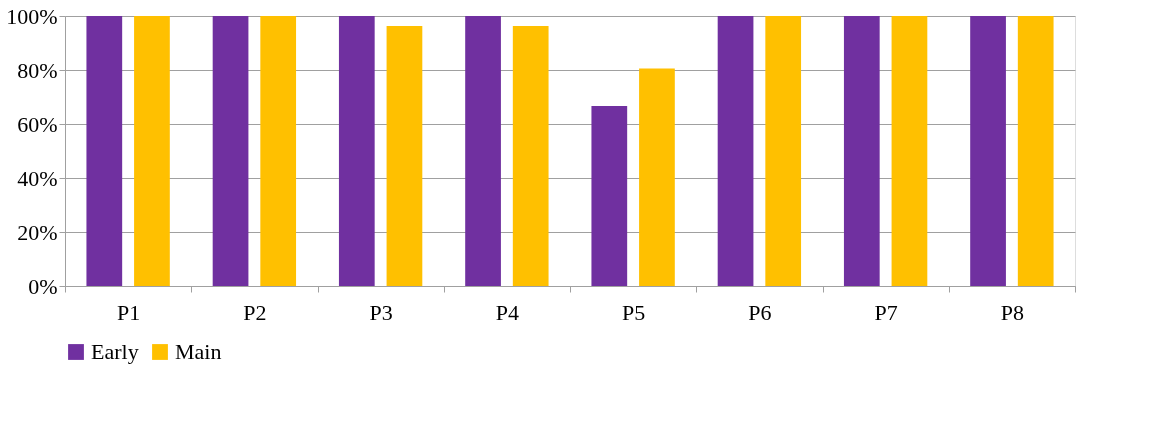 The width and height of the screenshot is (1149, 429). I want to click on x-tick-label: P4, so click(507, 312).